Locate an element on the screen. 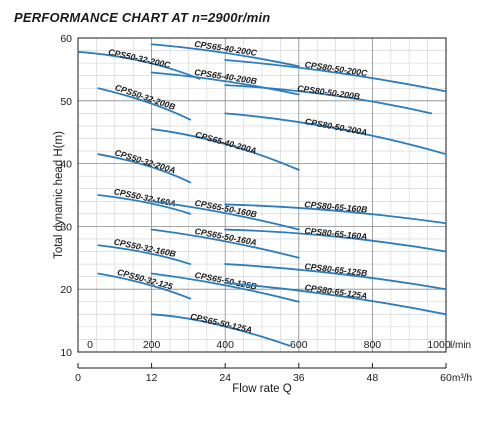 This screenshot has height=423, width=500. curve-label: CPS80-50-200A is located at coordinates (336, 126).